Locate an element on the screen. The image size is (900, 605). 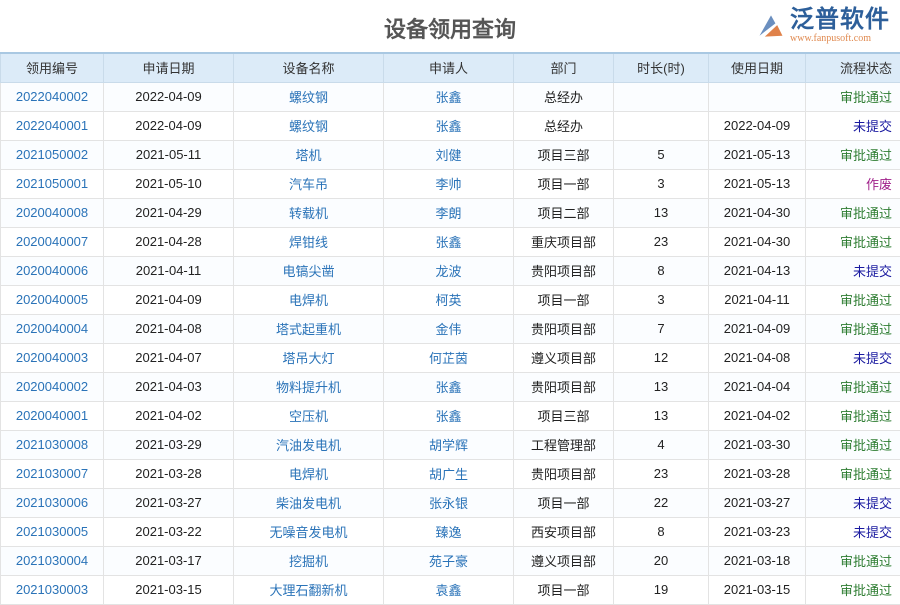
cell-applicant: 臻逸 is located at coordinates (449, 531).